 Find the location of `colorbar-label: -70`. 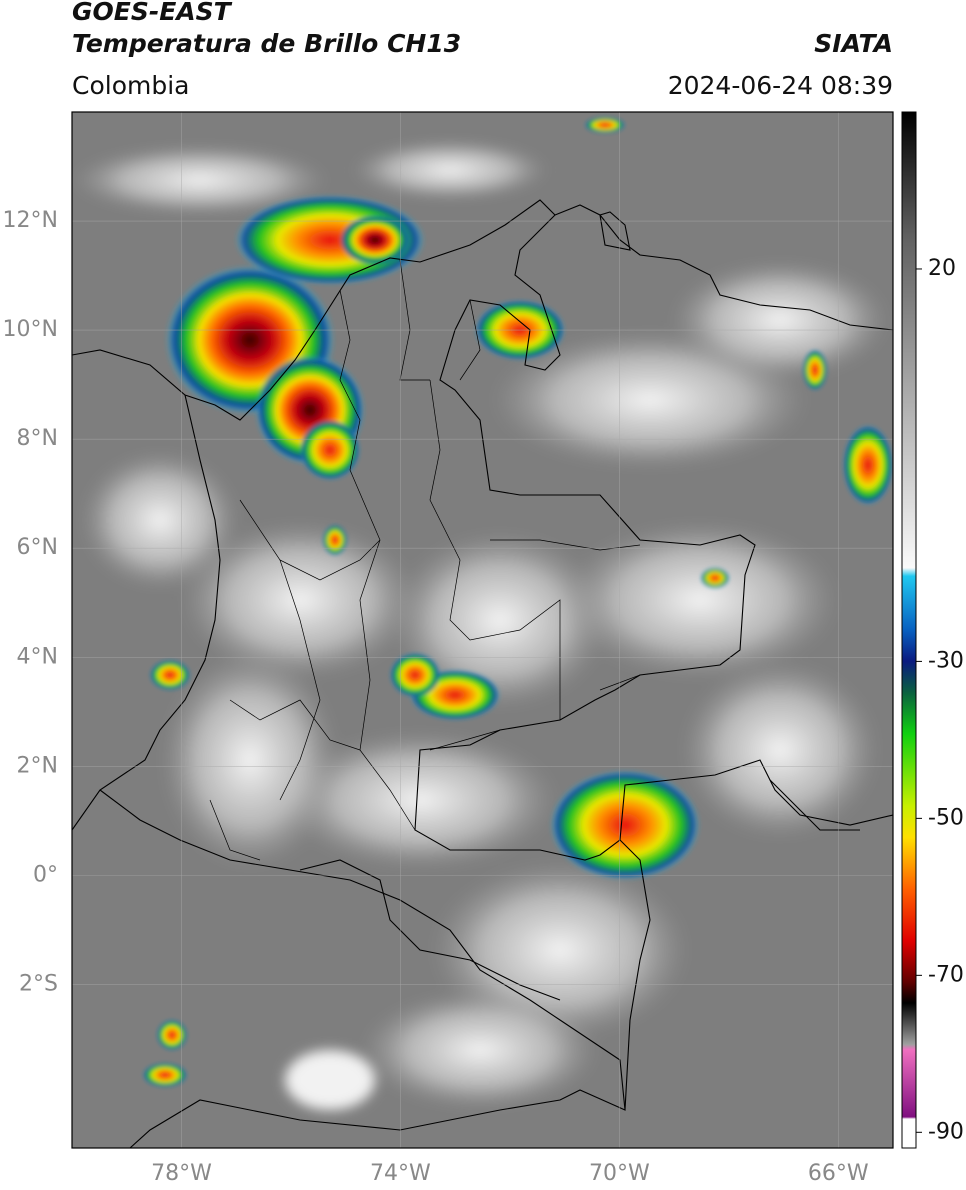

colorbar-label: -70 is located at coordinates (946, 974).